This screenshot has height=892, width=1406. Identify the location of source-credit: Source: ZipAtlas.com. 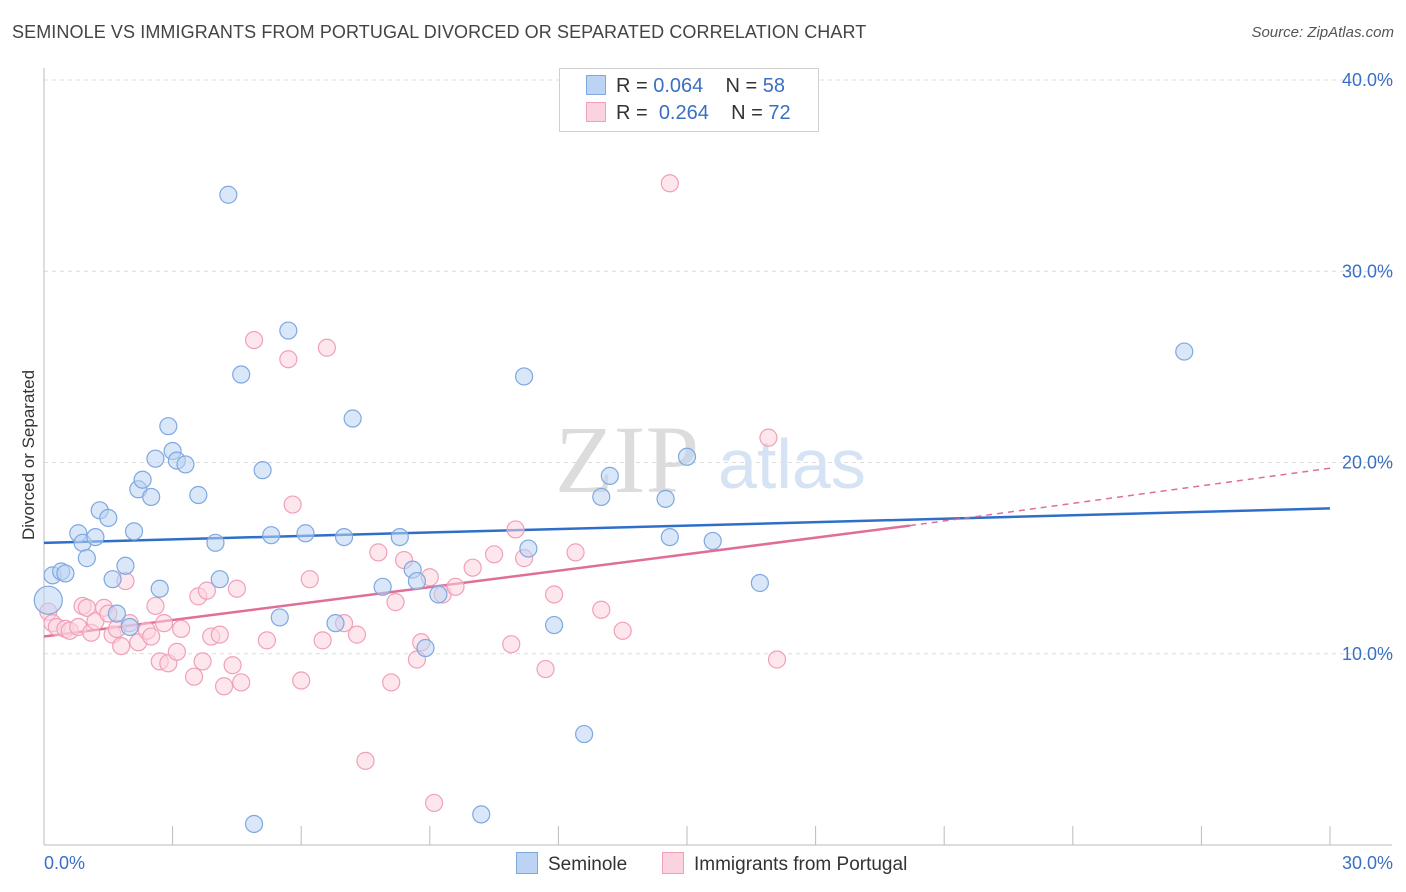
(1322, 32).